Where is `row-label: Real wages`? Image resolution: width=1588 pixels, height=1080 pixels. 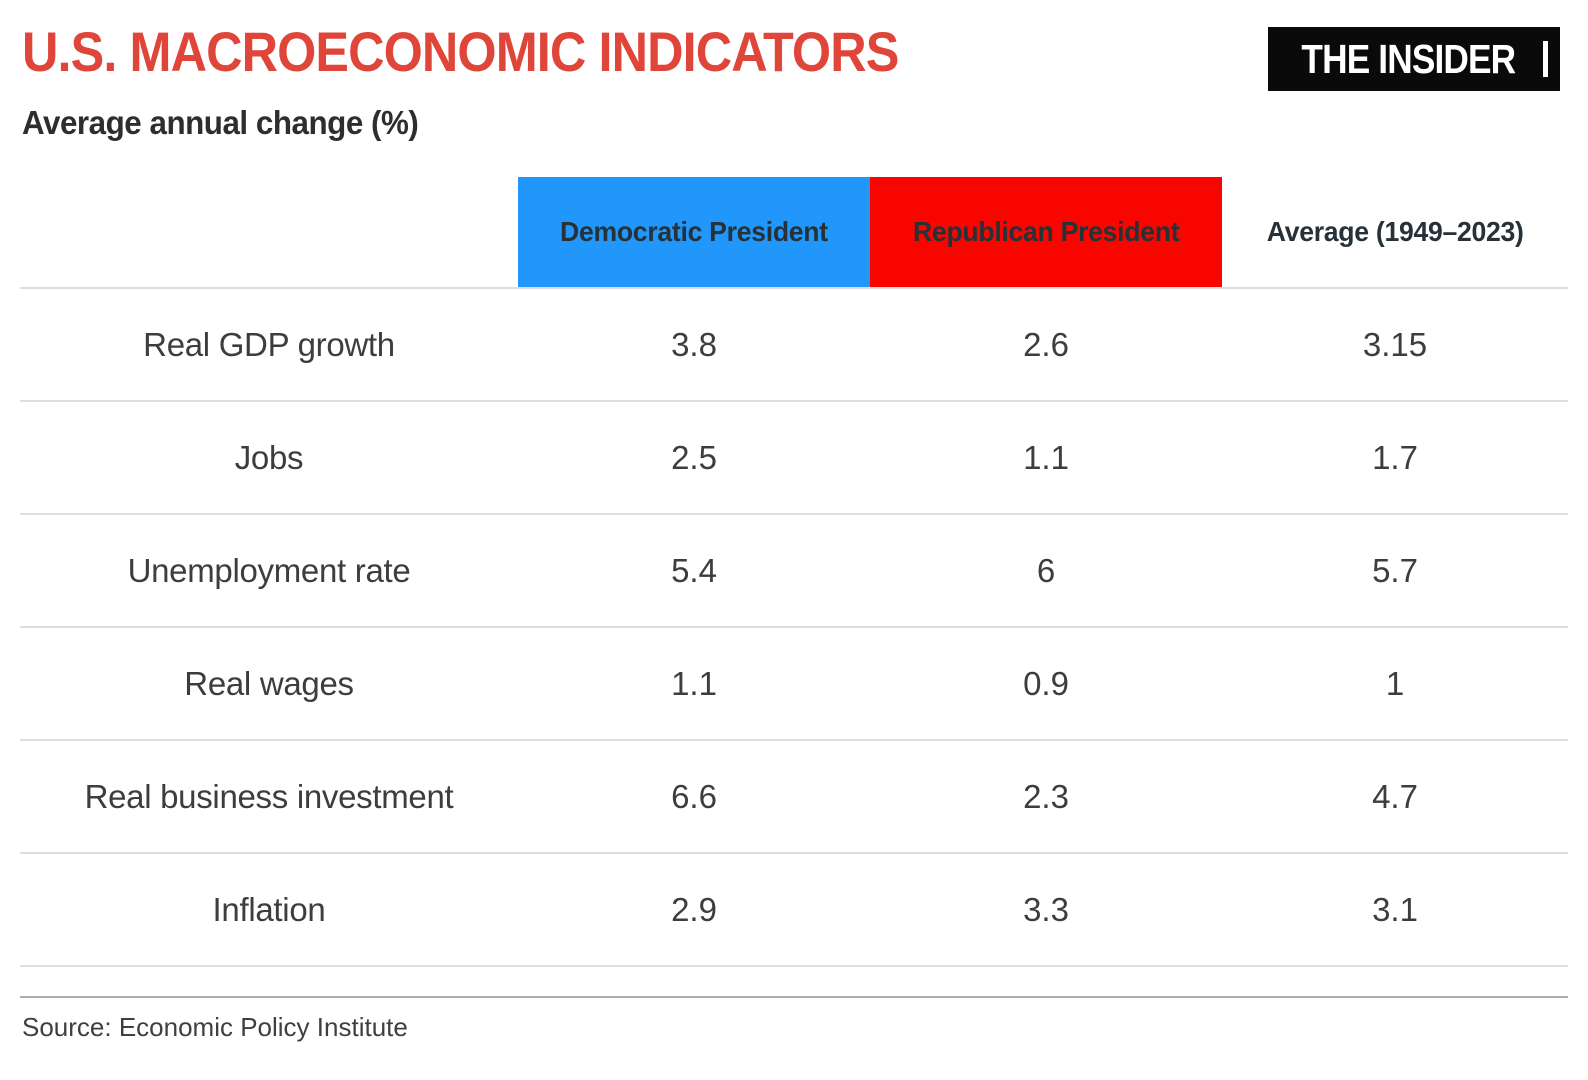
row-label: Real wages is located at coordinates (269, 683).